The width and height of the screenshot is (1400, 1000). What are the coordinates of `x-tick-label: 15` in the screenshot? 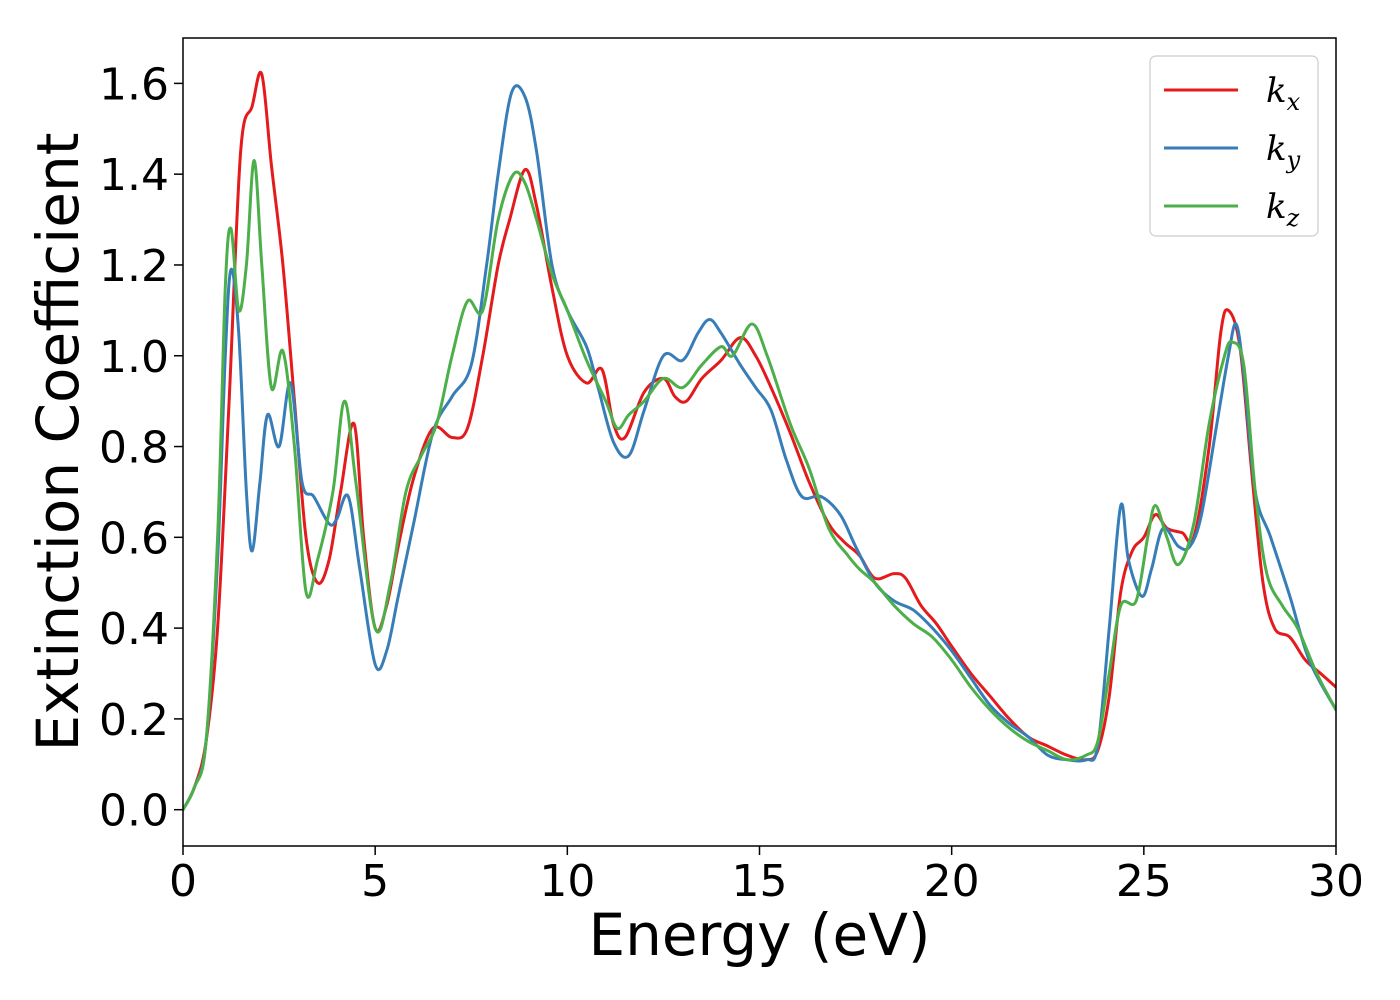 It's located at (760, 881).